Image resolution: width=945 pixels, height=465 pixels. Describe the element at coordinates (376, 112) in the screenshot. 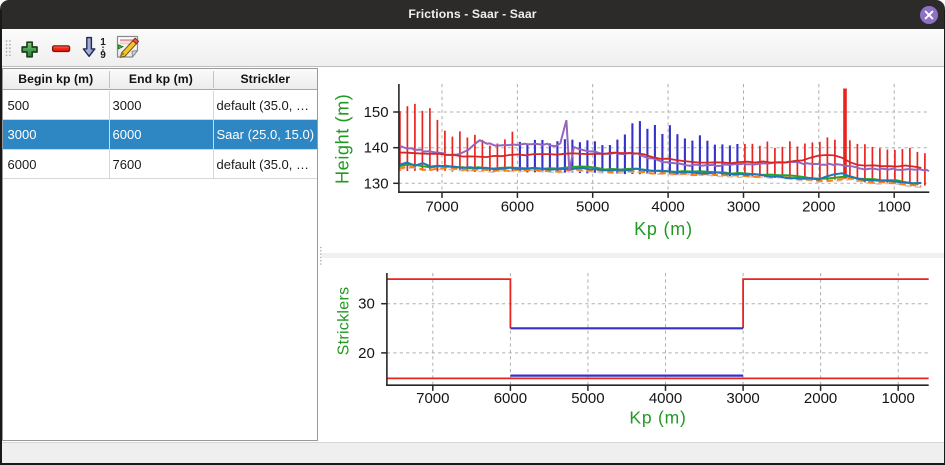

I see `svg-text: 150` at that location.